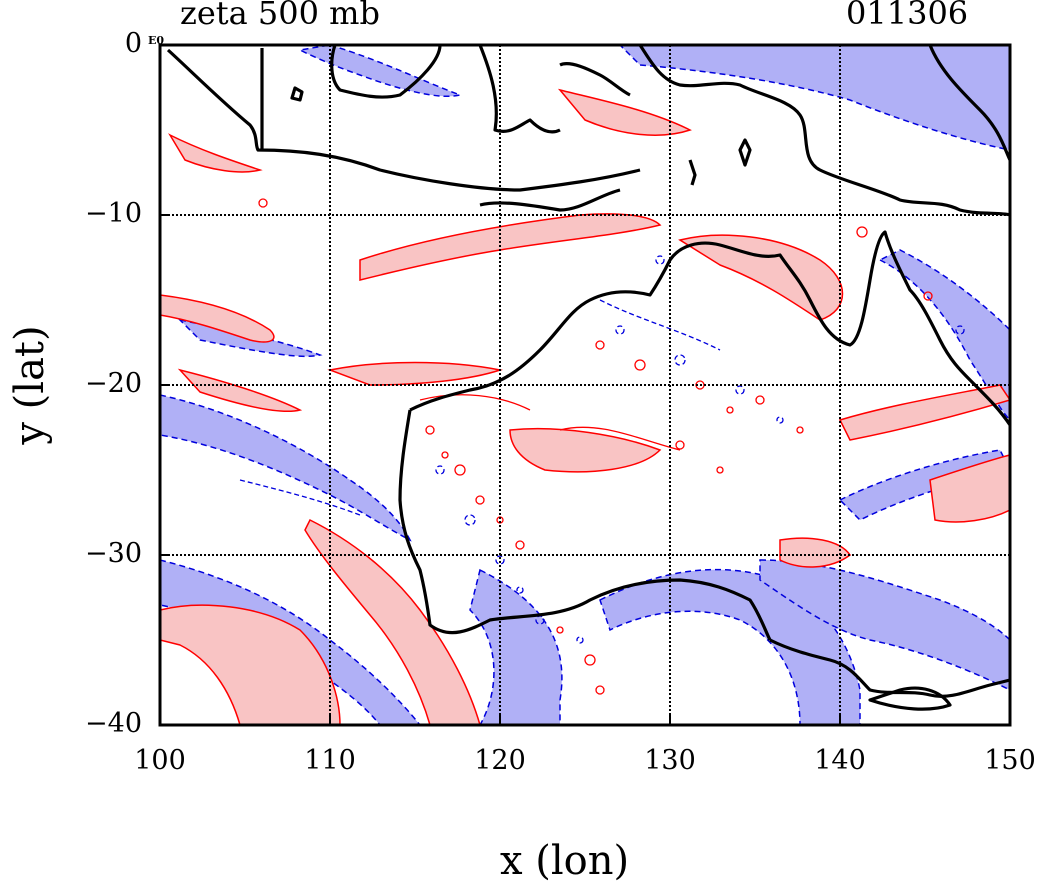 This screenshot has height=885, width=1038. What do you see at coordinates (330, 760) in the screenshot?
I see `x-tick-label: 110` at bounding box center [330, 760].